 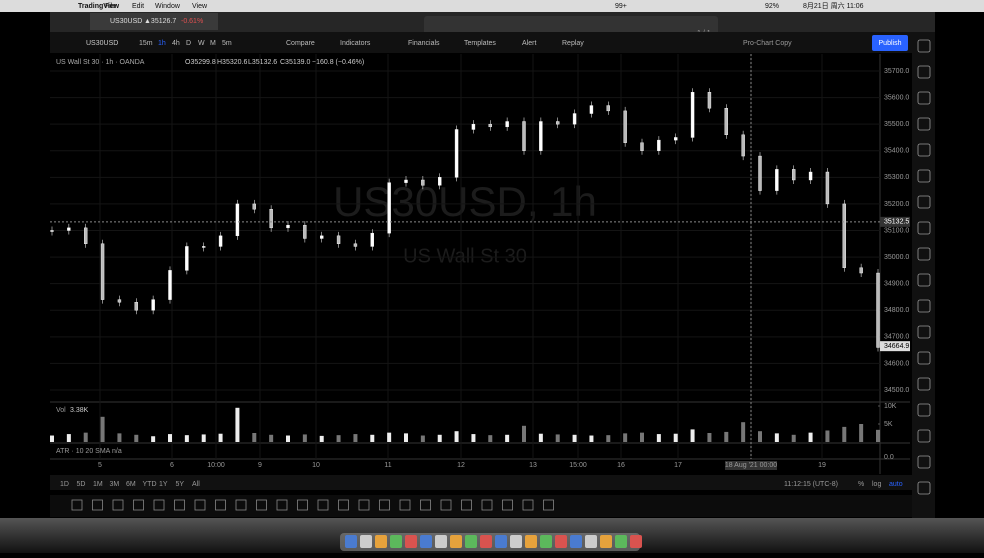 I want to click on app-menu: TradingView, so click(x=99, y=6).